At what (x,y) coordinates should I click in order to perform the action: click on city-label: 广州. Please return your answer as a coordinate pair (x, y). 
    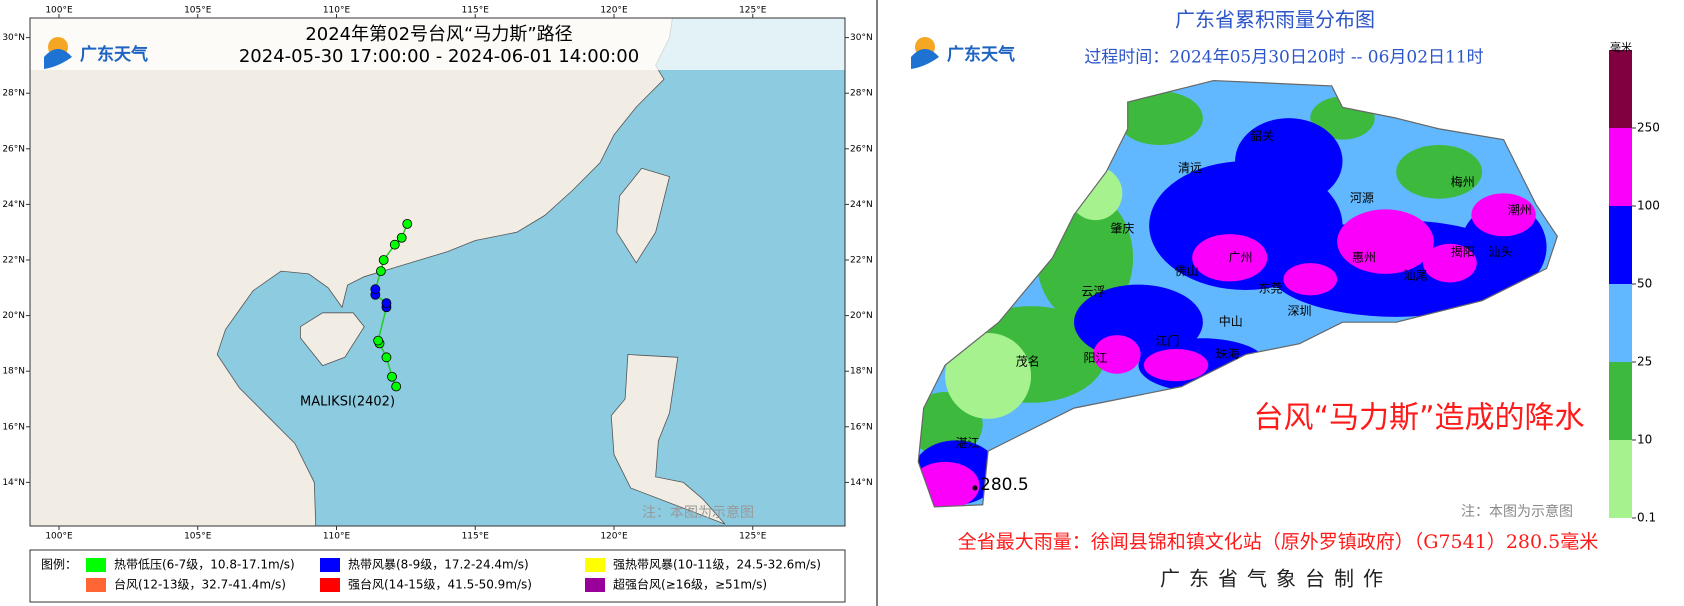
    Looking at the image, I should click on (1240, 257).